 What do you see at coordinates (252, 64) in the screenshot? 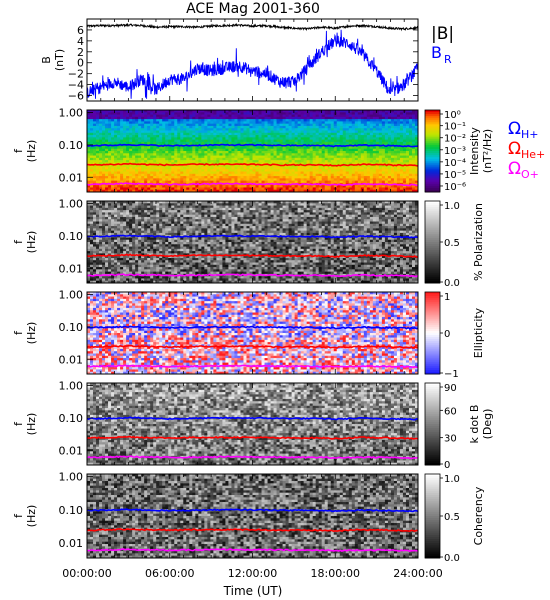
I see `series-line-br` at bounding box center [252, 64].